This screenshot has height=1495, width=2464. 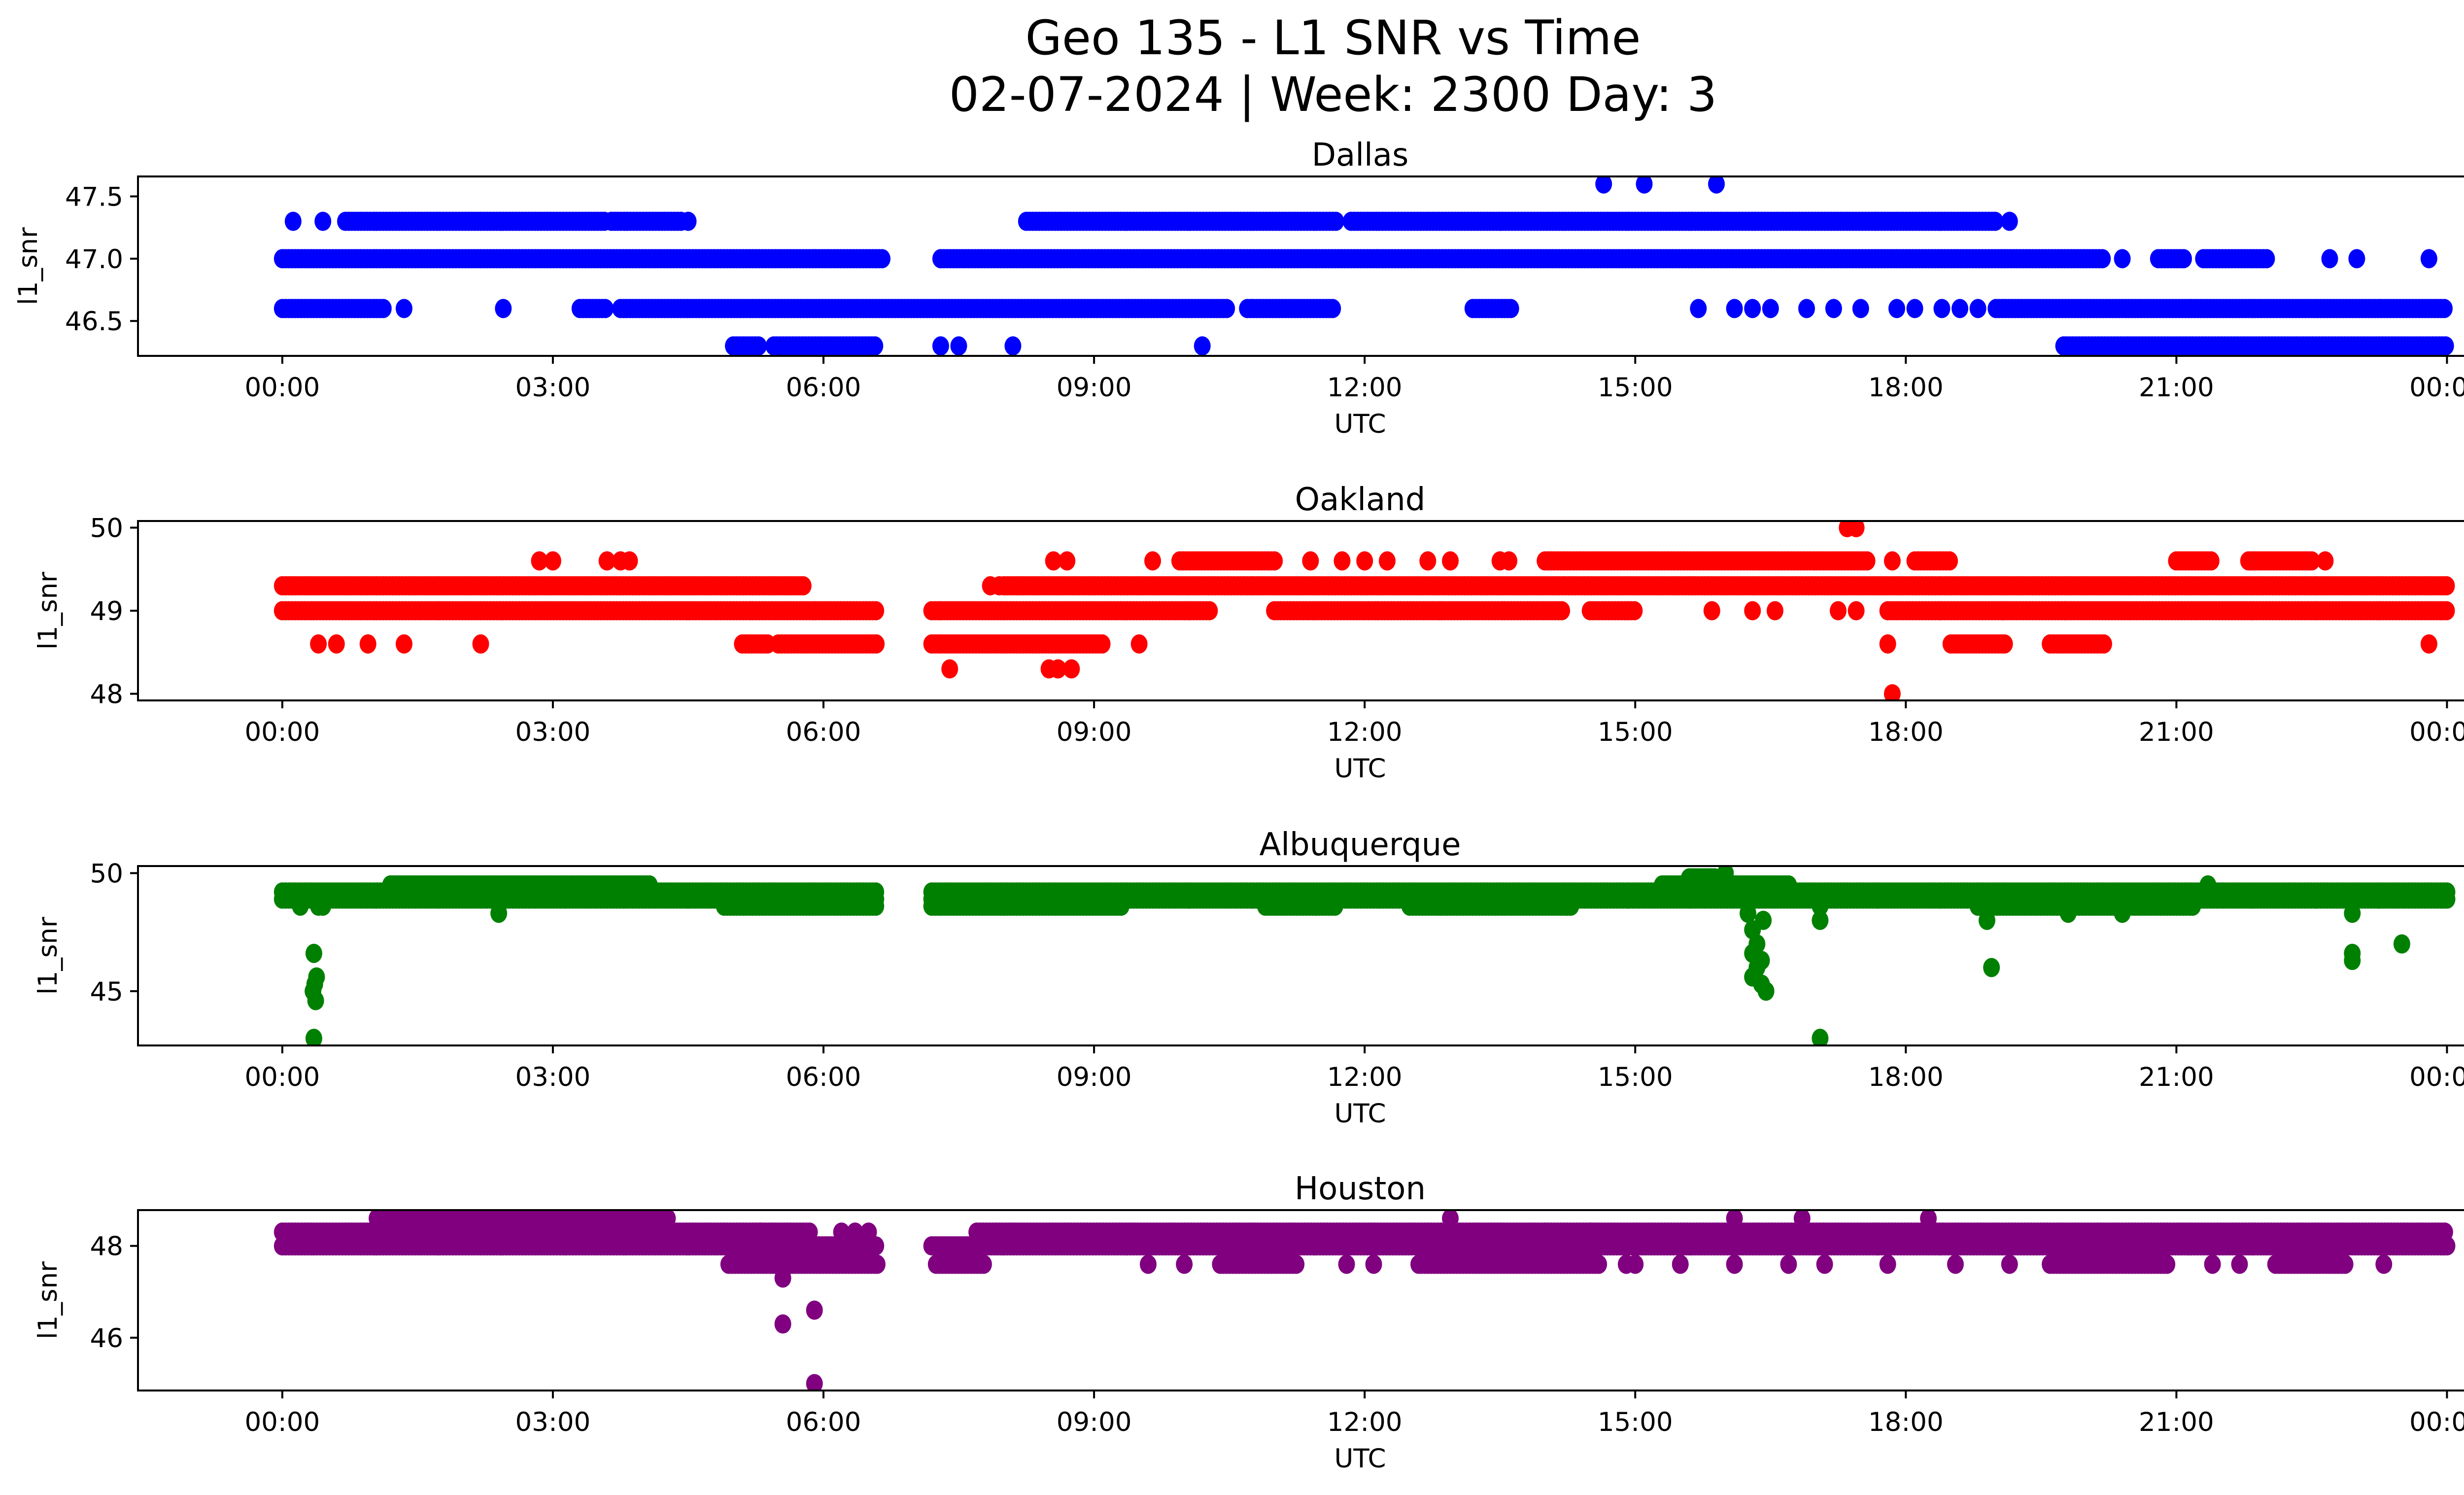 What do you see at coordinates (2176, 388) in the screenshot?
I see `x-tick-label: 21:00` at bounding box center [2176, 388].